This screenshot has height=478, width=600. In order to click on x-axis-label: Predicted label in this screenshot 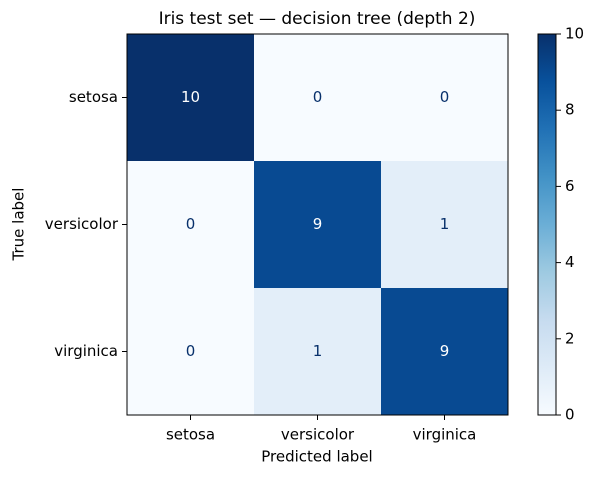, I will do `click(316, 457)`.